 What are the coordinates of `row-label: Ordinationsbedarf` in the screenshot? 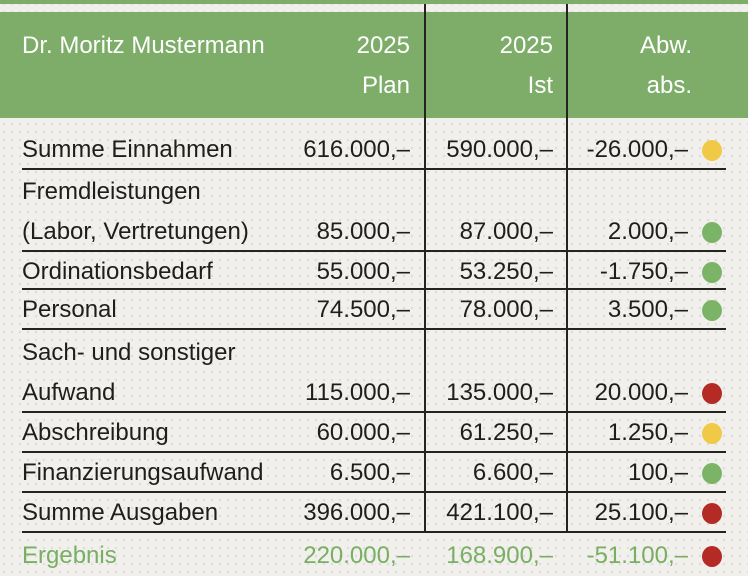 It's located at (144, 272).